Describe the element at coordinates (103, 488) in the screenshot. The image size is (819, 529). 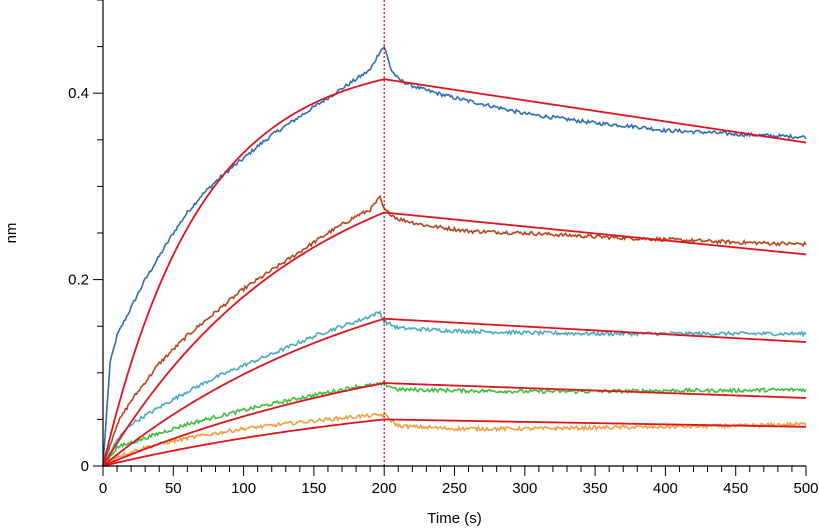
I see `x-tick-label: 0` at that location.